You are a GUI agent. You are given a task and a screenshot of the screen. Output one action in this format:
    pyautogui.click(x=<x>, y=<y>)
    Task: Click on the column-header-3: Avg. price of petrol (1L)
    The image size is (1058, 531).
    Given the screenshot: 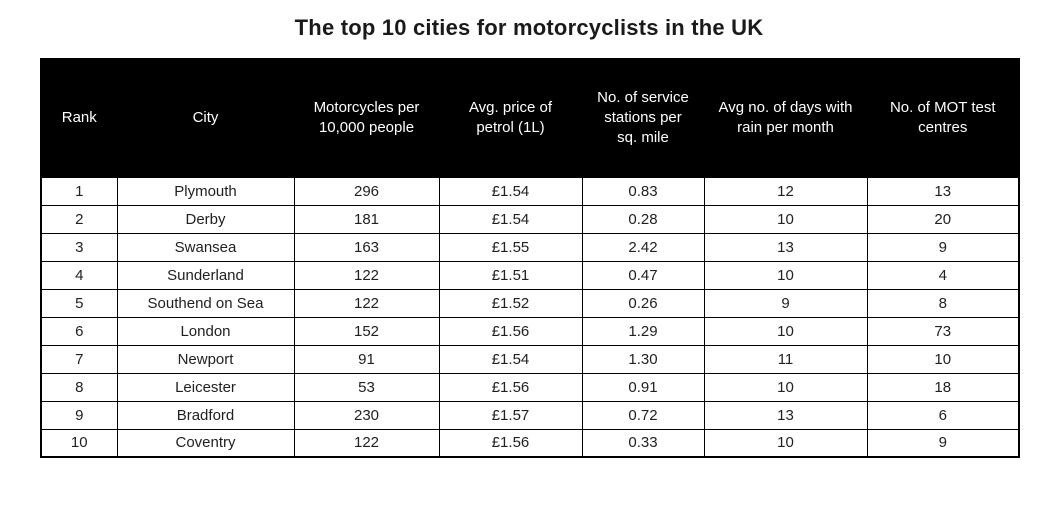 What is the action you would take?
    pyautogui.click(x=510, y=118)
    